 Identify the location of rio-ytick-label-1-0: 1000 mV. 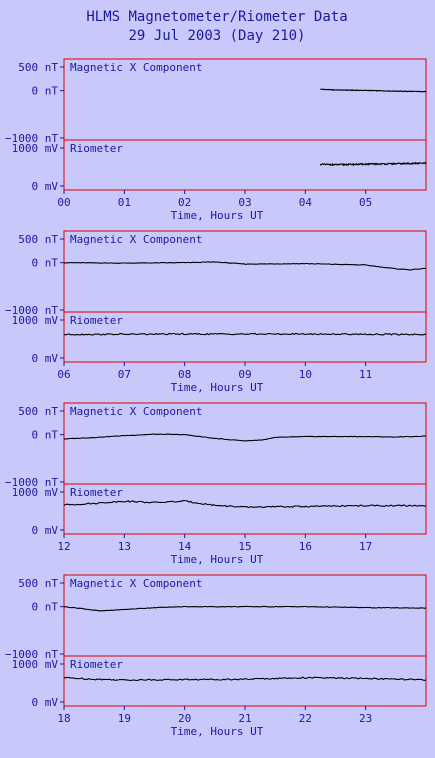
(35, 320).